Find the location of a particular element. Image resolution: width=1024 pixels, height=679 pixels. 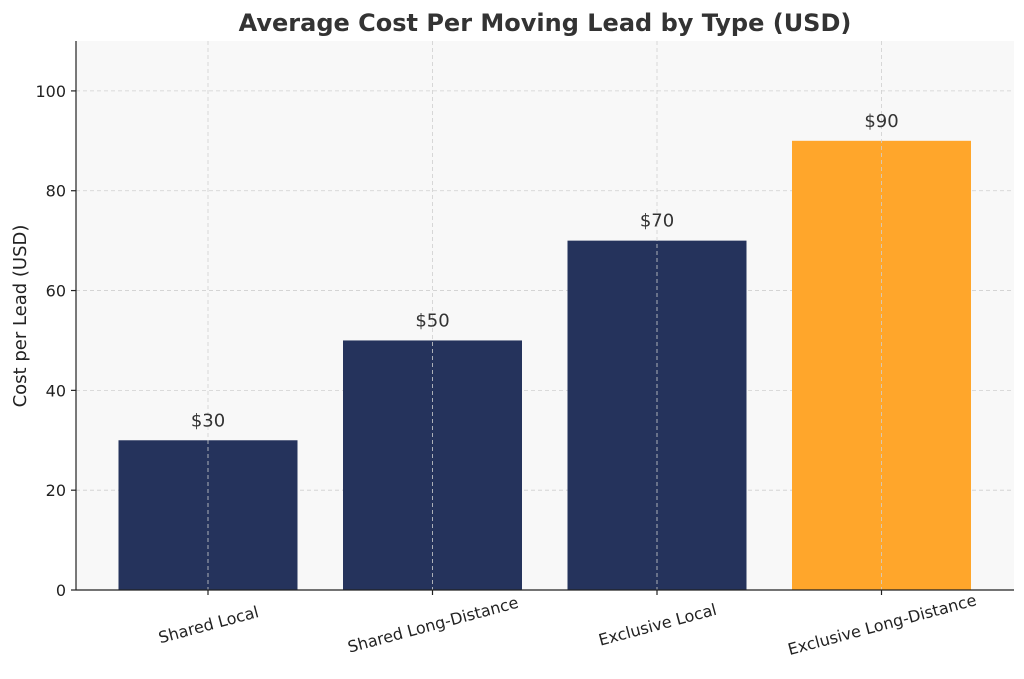

y-tick-label: 20 is located at coordinates (56, 490).